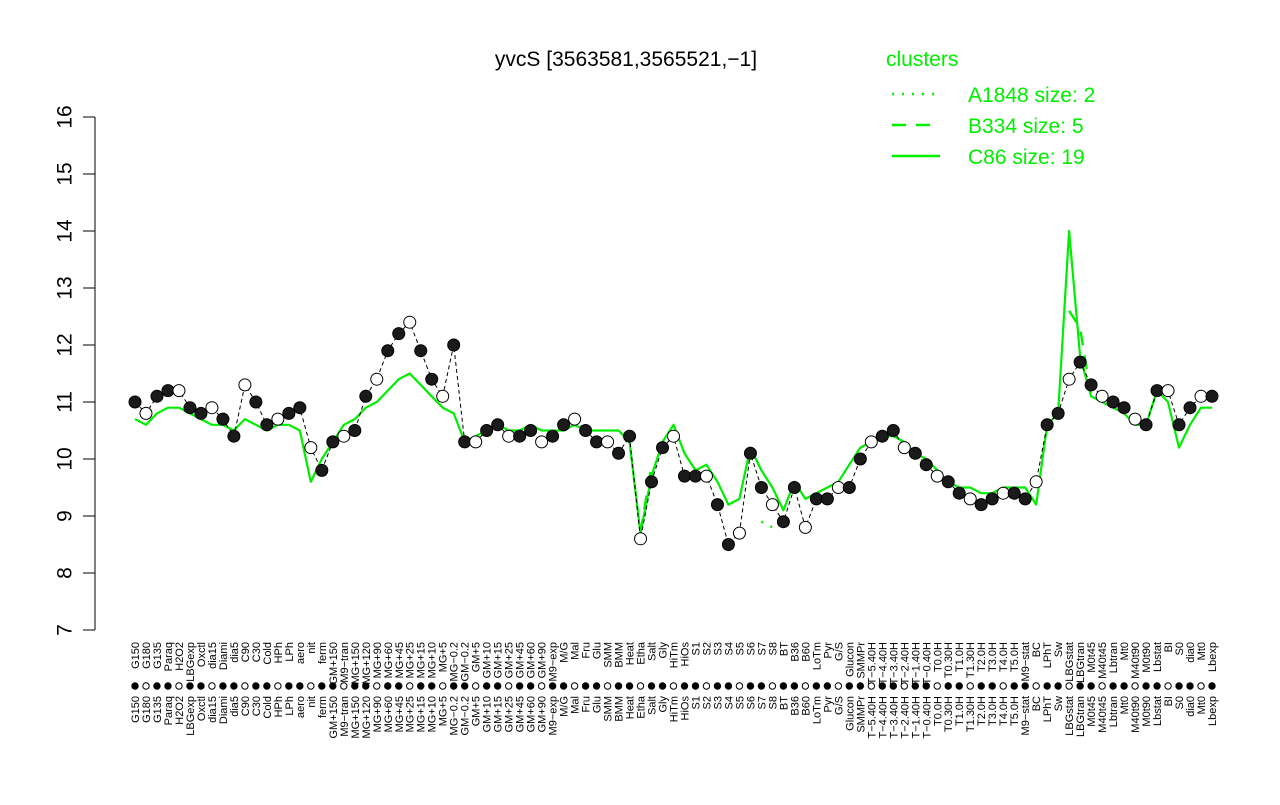  What do you see at coordinates (64, 573) in the screenshot?
I see `y-tick-label: 8` at bounding box center [64, 573].